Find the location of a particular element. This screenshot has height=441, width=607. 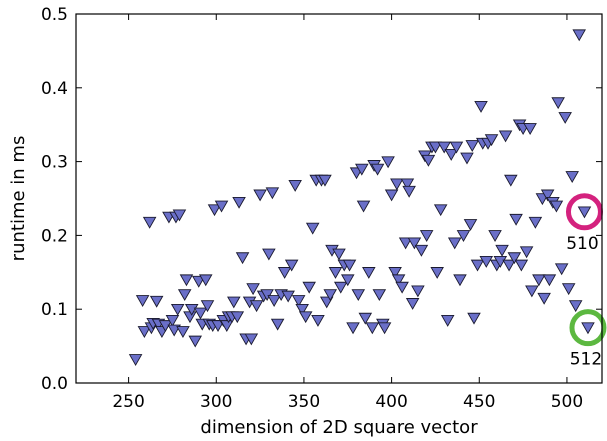

y-tick-label: 0.4 is located at coordinates (54, 89).